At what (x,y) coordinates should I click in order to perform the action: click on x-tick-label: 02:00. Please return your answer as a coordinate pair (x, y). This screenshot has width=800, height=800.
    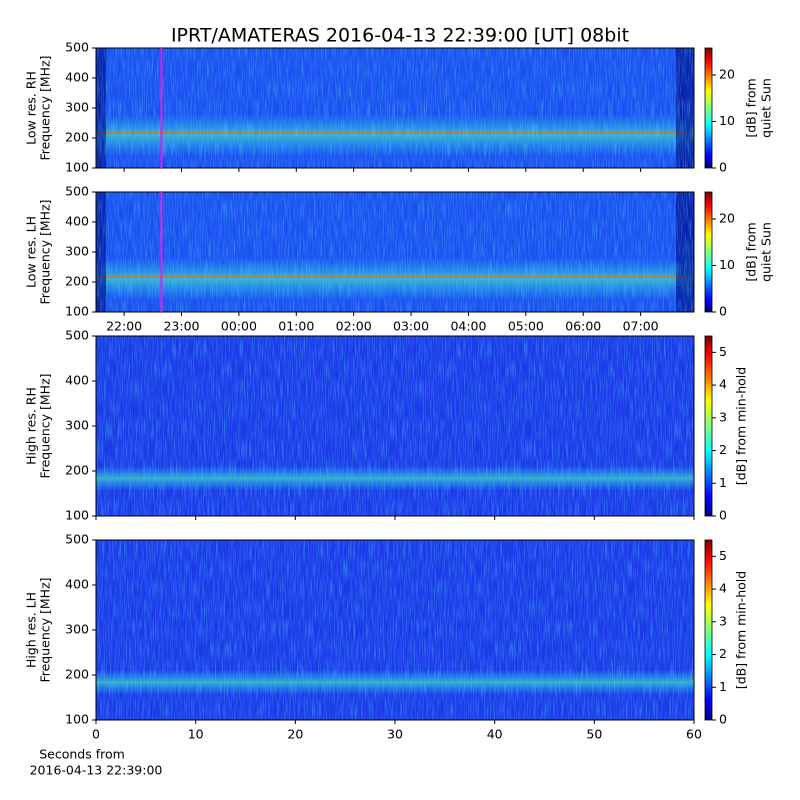
    Looking at the image, I should click on (354, 326).